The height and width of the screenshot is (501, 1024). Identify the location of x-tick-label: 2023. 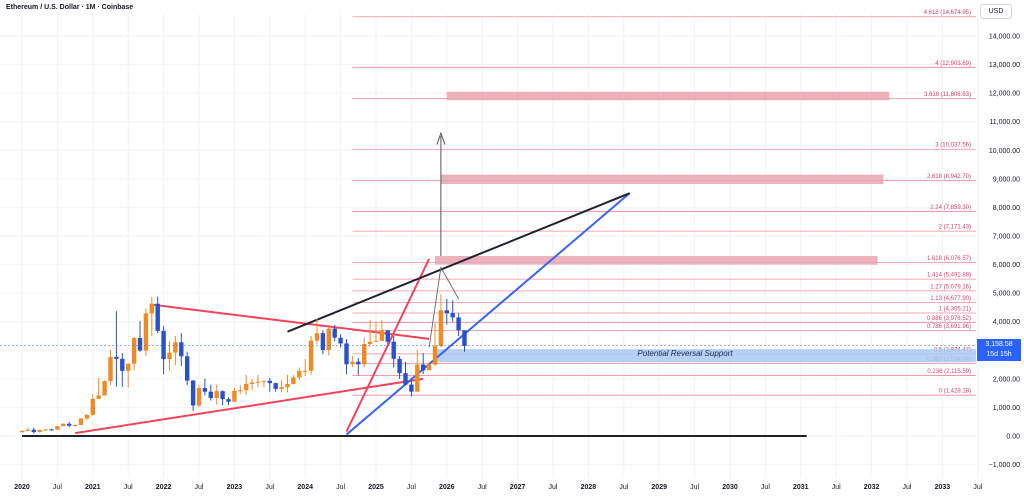
(235, 487).